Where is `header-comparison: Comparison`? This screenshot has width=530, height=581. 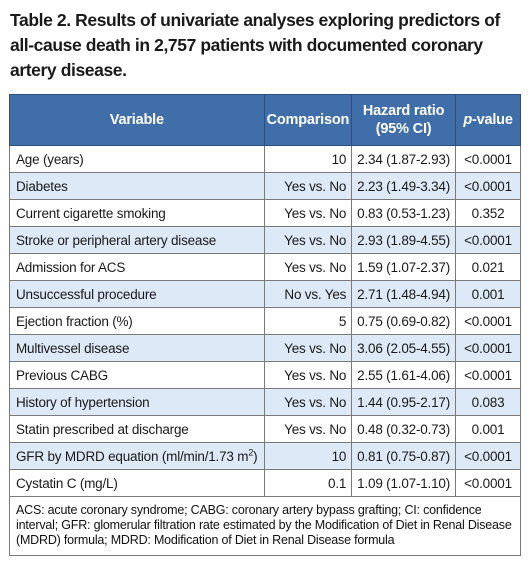
header-comparison: Comparison is located at coordinates (308, 120).